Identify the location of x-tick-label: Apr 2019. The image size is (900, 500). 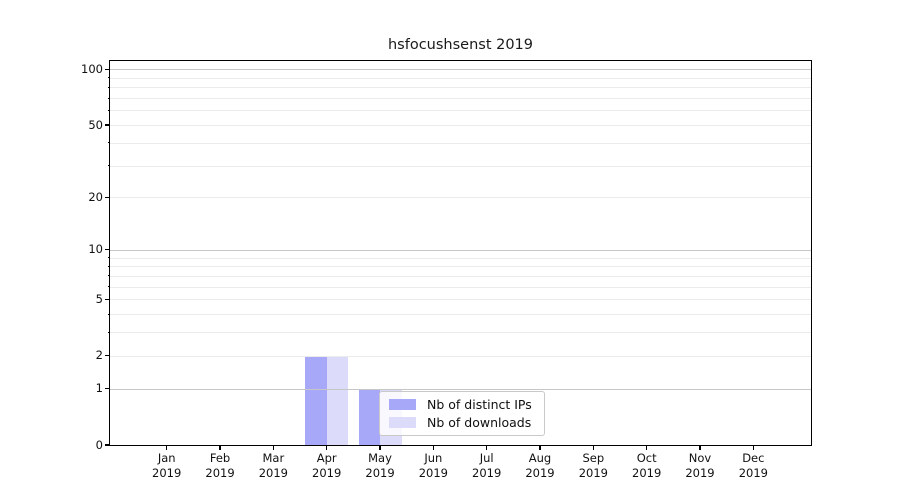
(327, 465).